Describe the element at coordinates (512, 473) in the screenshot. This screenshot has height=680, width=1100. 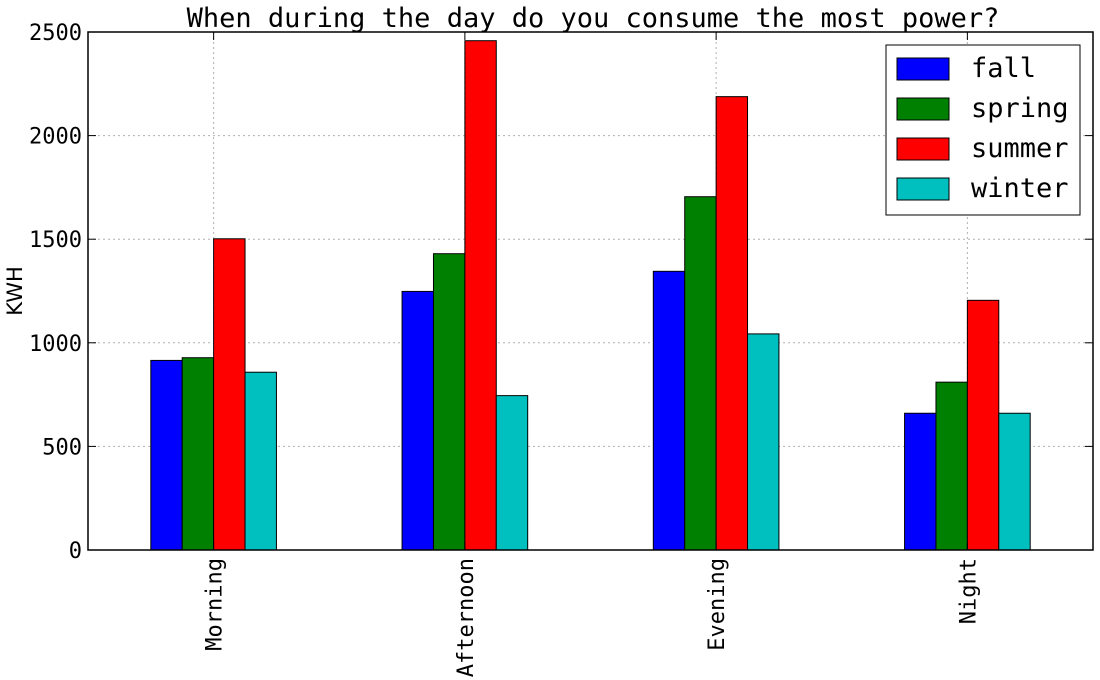
I see `bar-winter-afternoon` at that location.